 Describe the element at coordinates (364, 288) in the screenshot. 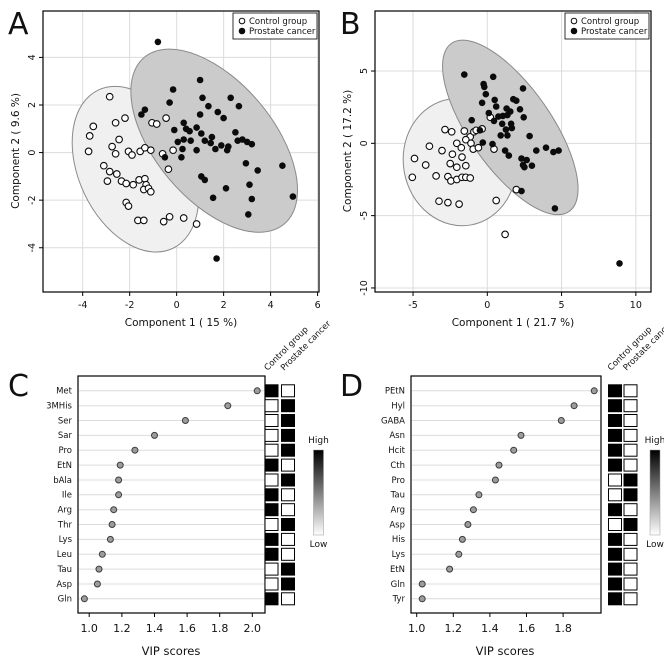

I see `y-tick-label: -10` at that location.